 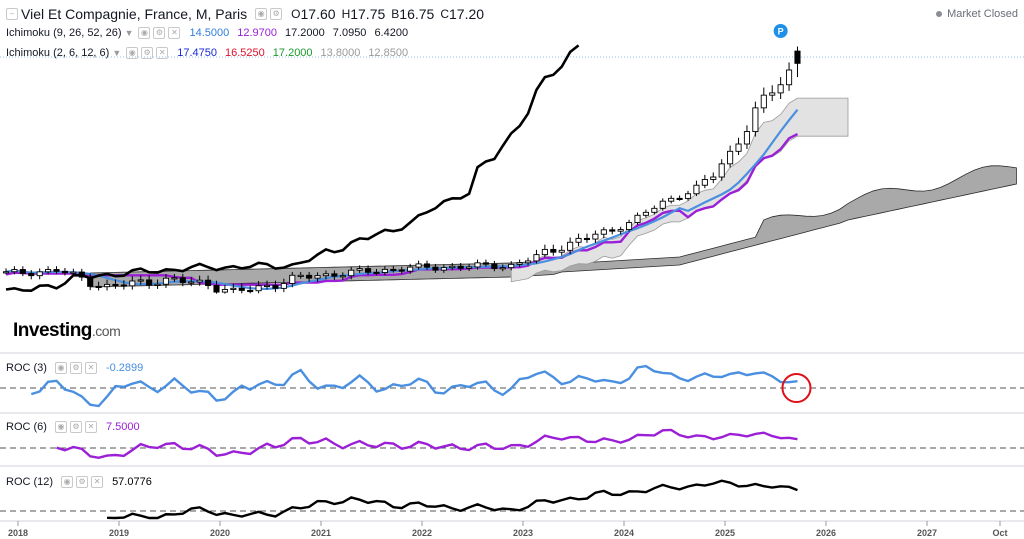 What do you see at coordinates (134, 14) in the screenshot?
I see `symbol-title: Viel Et Compagnie, France, M, Paris` at bounding box center [134, 14].